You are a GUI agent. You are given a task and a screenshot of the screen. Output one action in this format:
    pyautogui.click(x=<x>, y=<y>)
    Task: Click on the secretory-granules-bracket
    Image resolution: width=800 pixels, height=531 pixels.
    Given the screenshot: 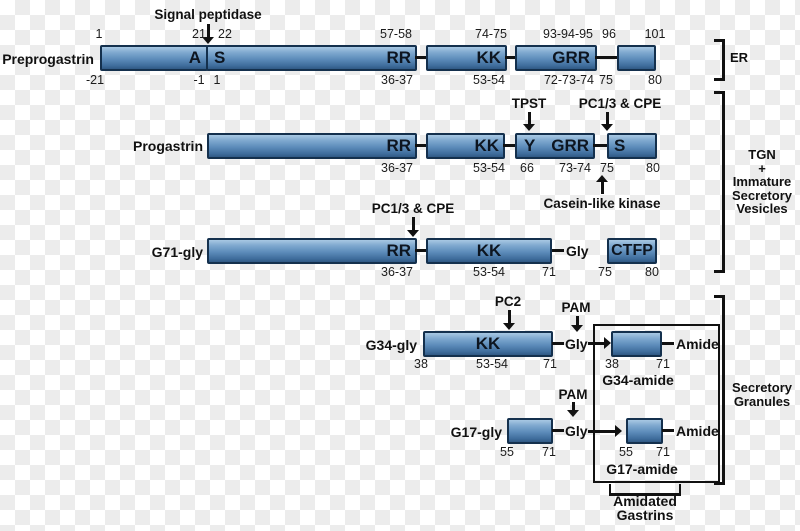 What is the action you would take?
    pyautogui.click(x=719, y=390)
    